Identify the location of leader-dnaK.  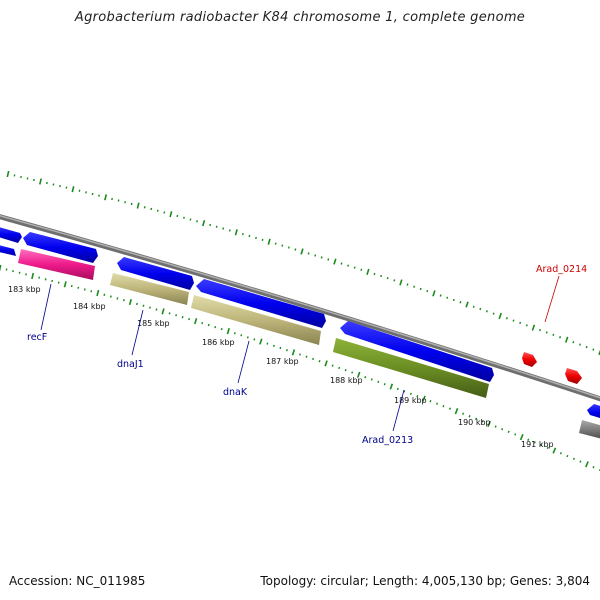
(243, 362).